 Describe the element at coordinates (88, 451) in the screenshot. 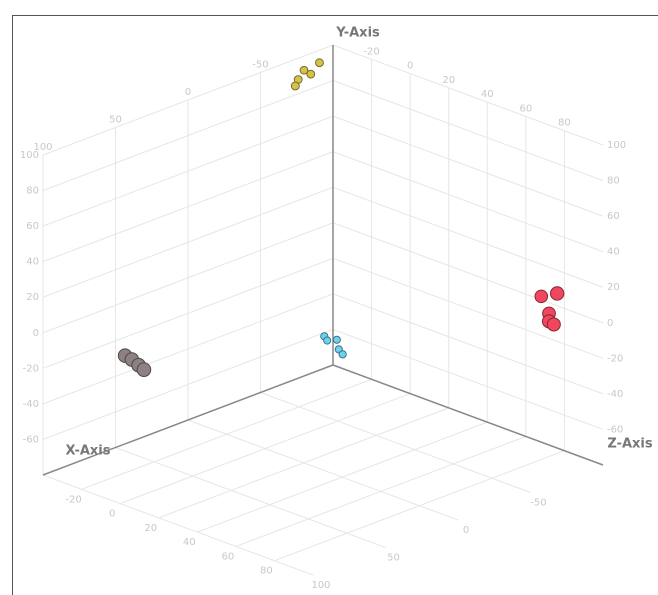

I see `x-axis-title: X-Axis` at that location.